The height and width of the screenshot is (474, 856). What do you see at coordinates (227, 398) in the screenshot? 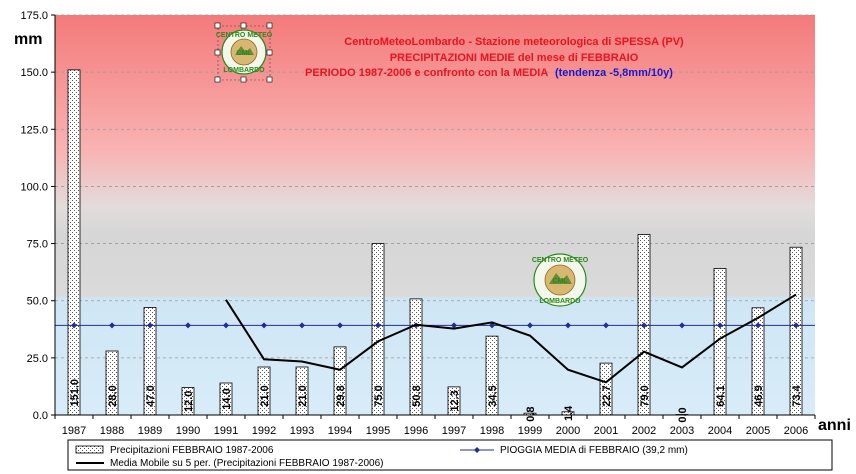
I see `bar-data-label: 14.0` at bounding box center [227, 398].